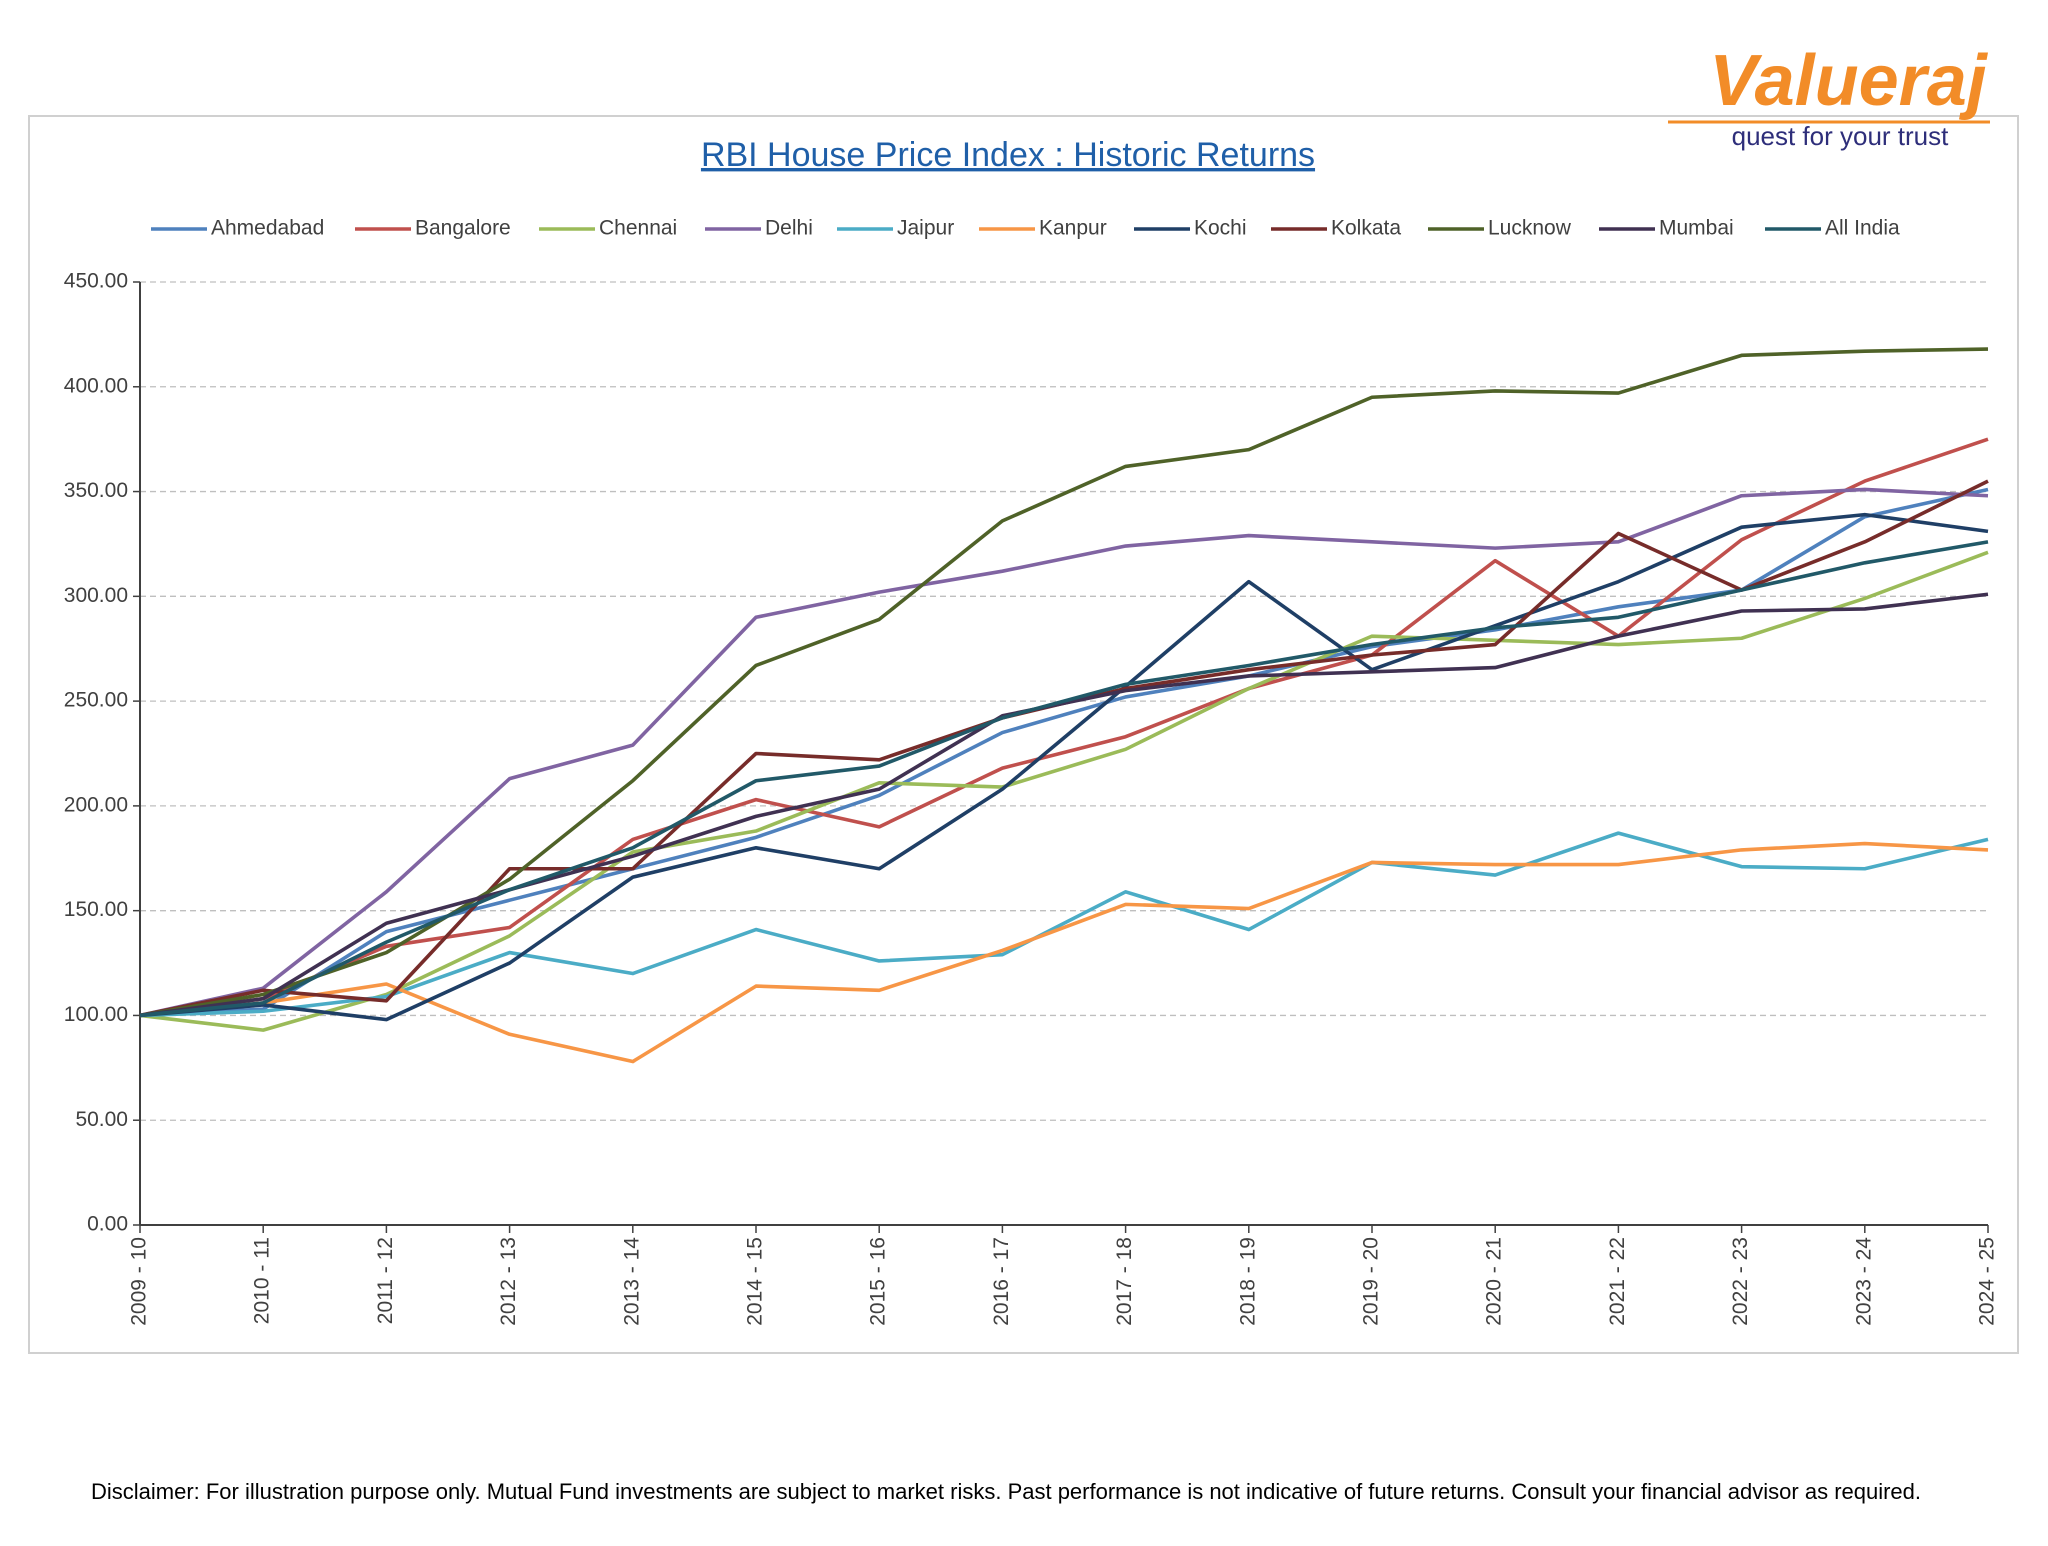 The width and height of the screenshot is (2048, 1546). What do you see at coordinates (631, 1281) in the screenshot?
I see `x-tick-label: 2013 - 14` at bounding box center [631, 1281].